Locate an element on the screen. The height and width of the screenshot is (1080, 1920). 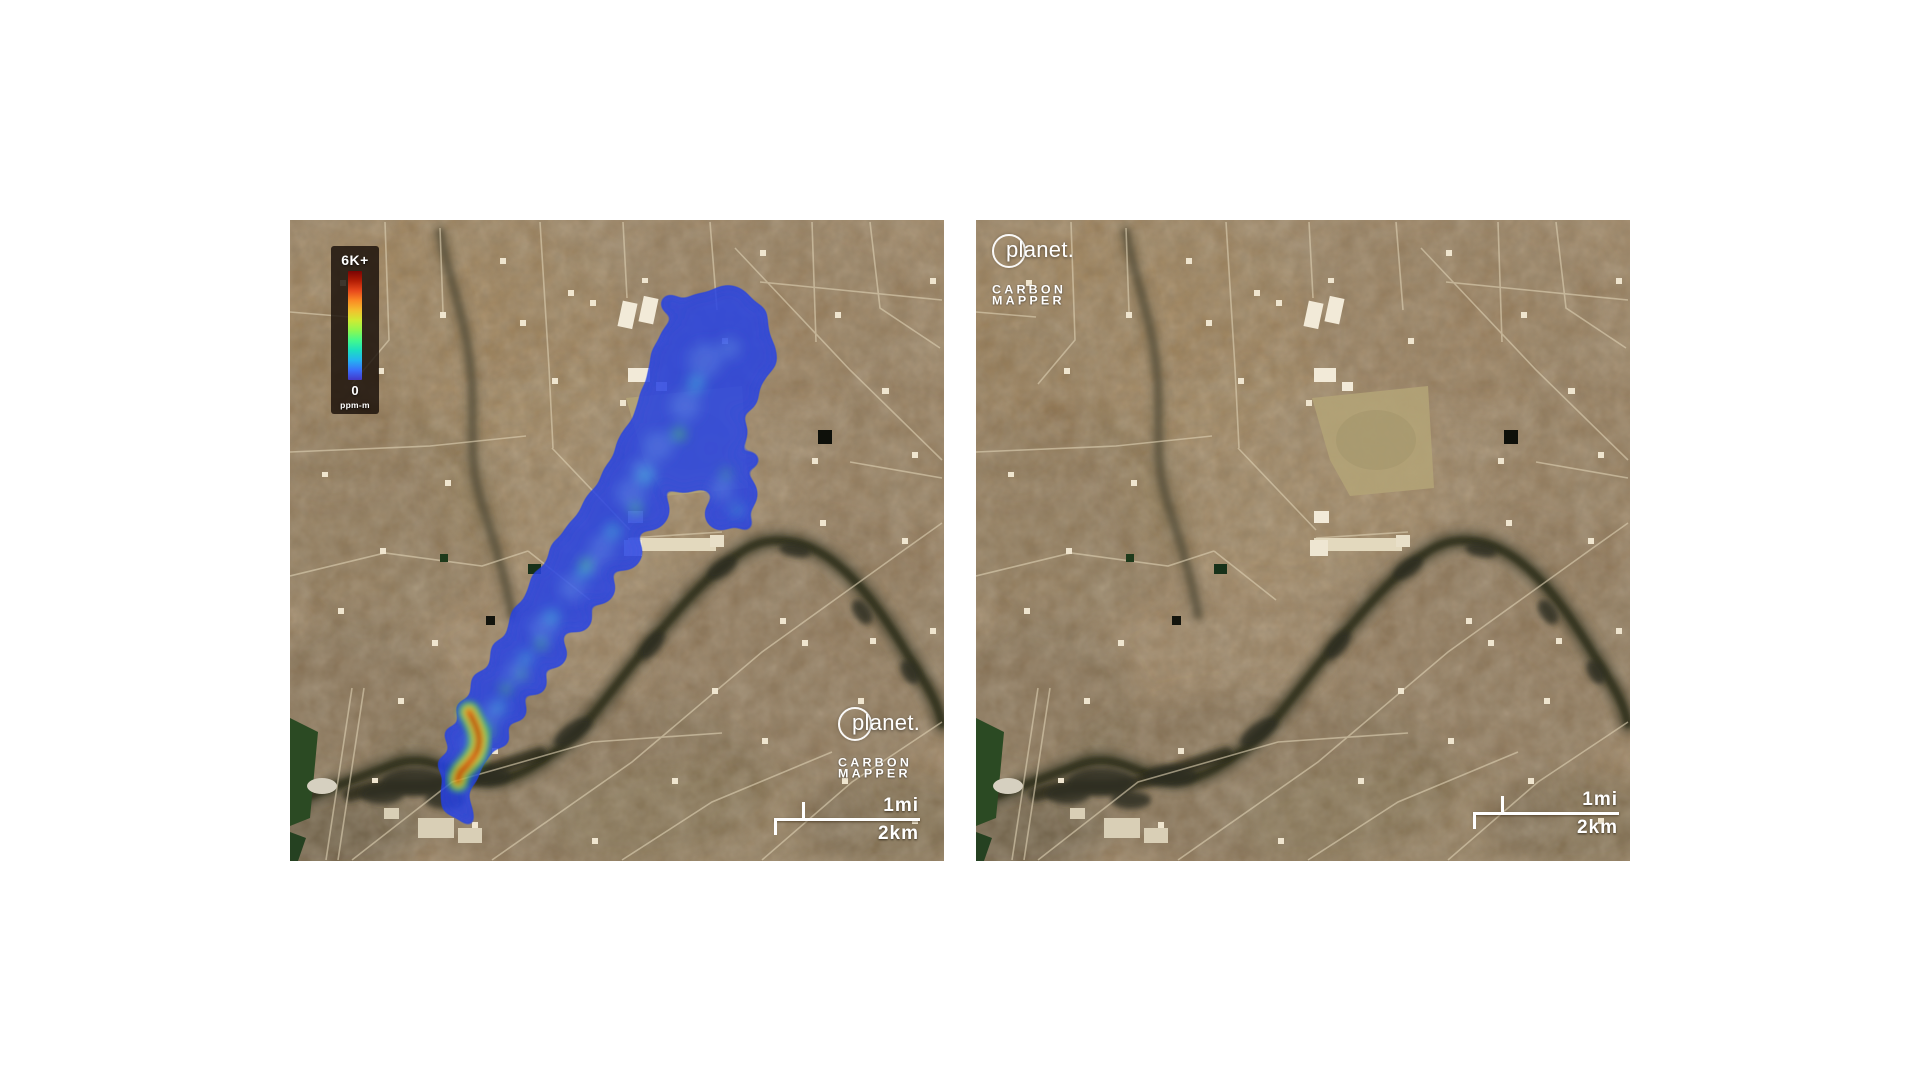
plume-source-hotspot is located at coordinates (469, 746).